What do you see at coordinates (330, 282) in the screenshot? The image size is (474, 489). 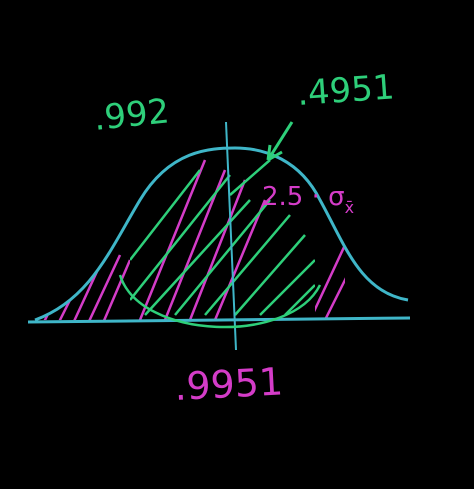 I see `right-tail-hatch` at bounding box center [330, 282].